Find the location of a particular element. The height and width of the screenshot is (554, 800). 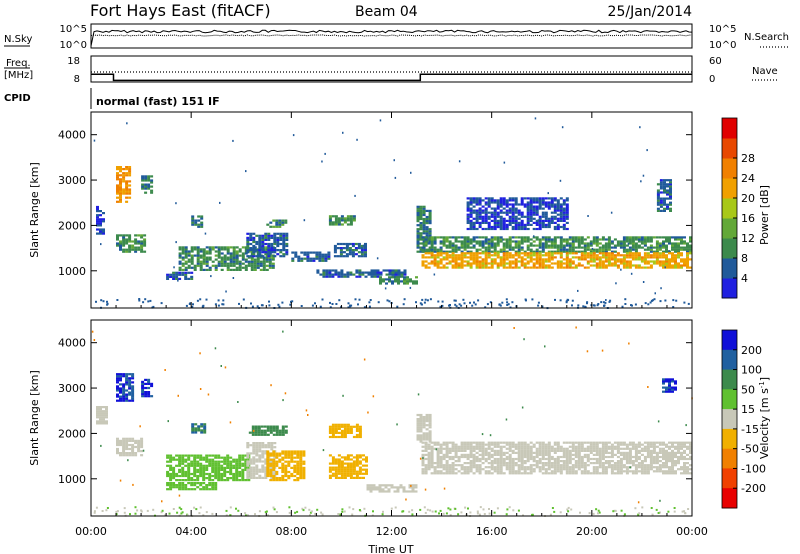

y-tick-label: 4000 is located at coordinates (72, 135).